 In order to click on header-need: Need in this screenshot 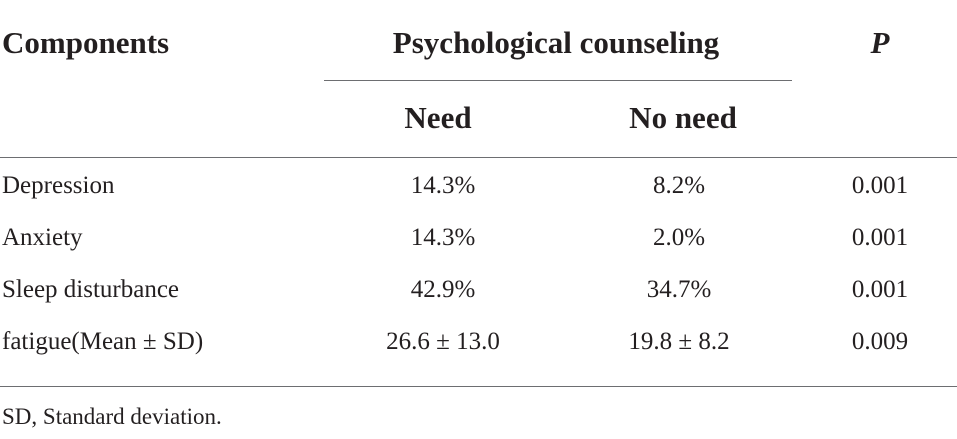, I will do `click(438, 117)`.